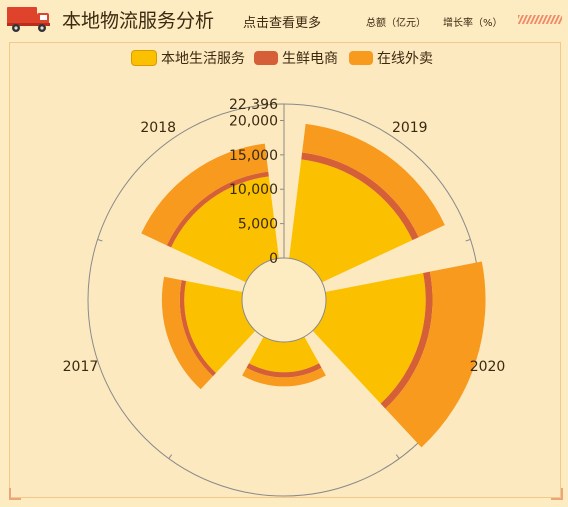 The image size is (568, 507). I want to click on radius-tick-label: 15,000, so click(253, 156).